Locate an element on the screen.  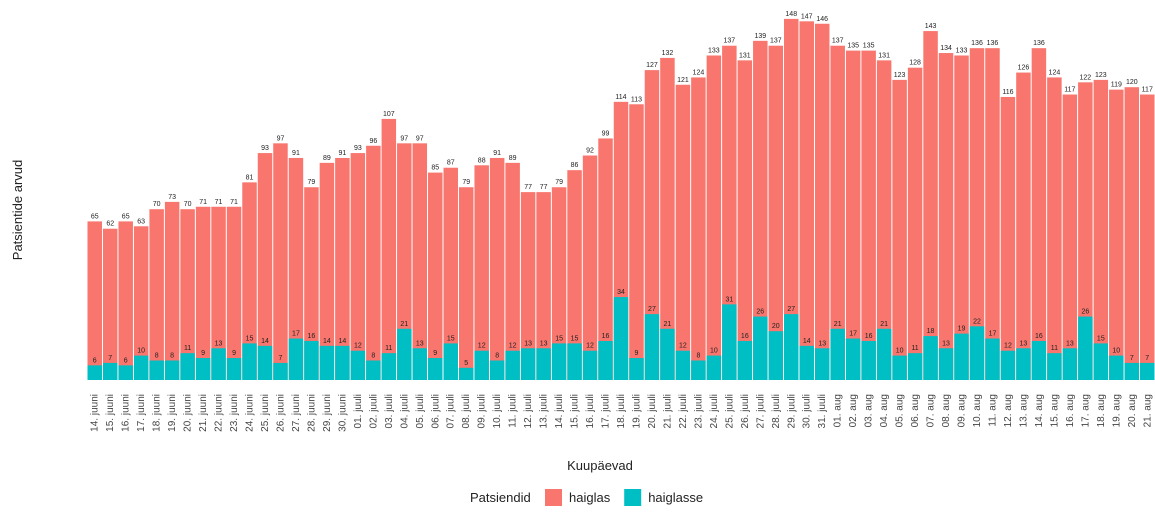
value-label: 21 is located at coordinates (838, 324).